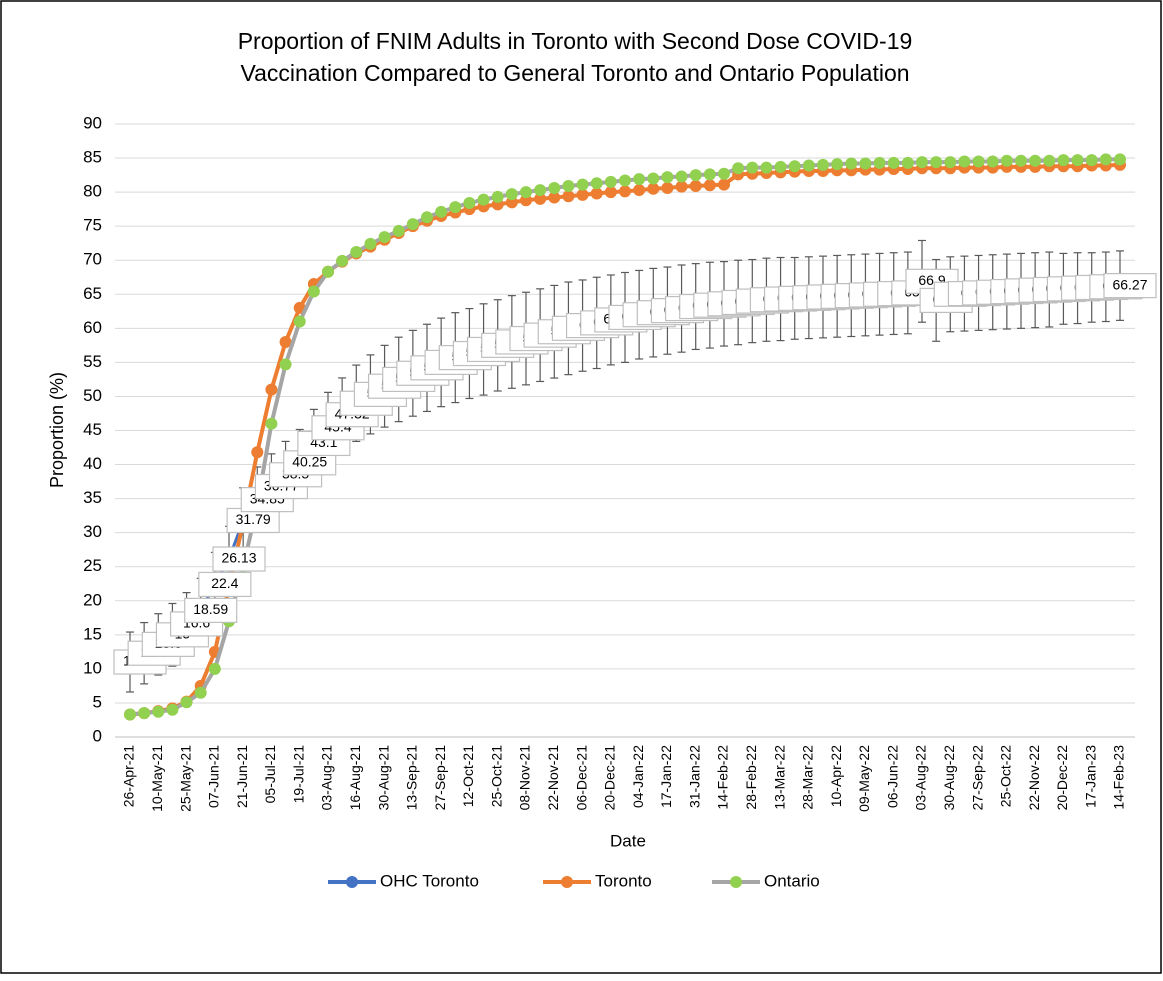 The width and height of the screenshot is (1163, 981). I want to click on y-tick-label: 65, so click(92, 293).